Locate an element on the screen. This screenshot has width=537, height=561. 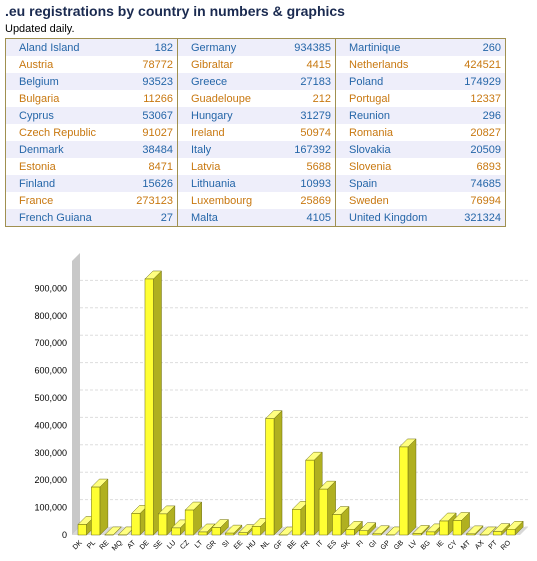
count-cell: 31279 is located at coordinates (309, 115).